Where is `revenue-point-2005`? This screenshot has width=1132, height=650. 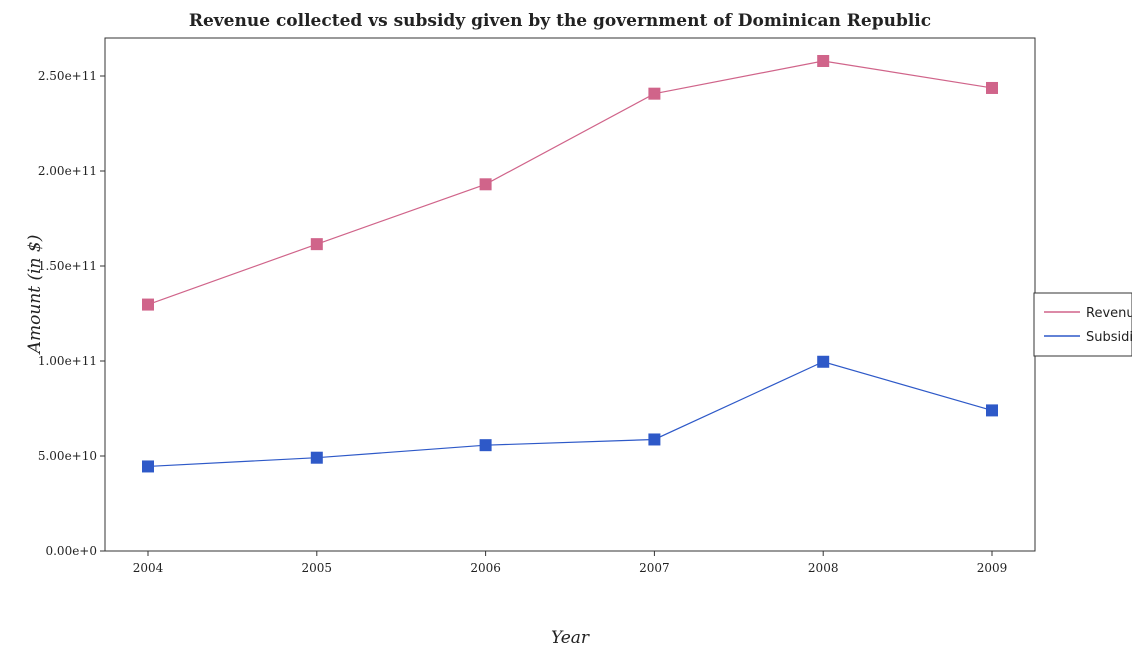
revenue-point-2005 is located at coordinates (316, 244).